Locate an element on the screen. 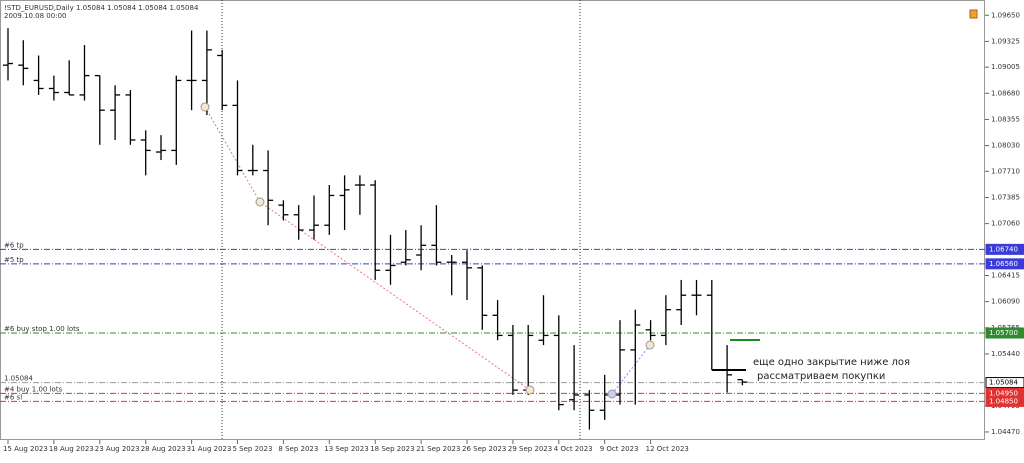 This screenshot has width=1024, height=463. annotation: еще одно закрытие ниже лоя is located at coordinates (831, 362).